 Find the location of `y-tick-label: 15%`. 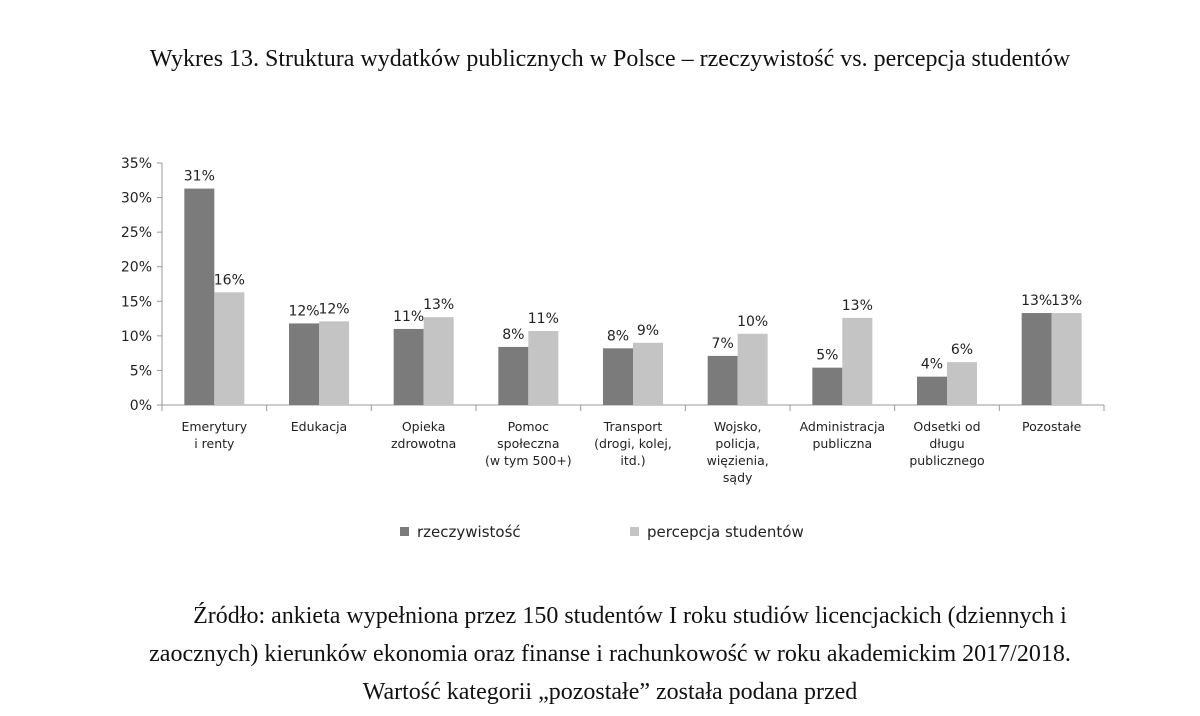

y-tick-label: 15% is located at coordinates (136, 302).